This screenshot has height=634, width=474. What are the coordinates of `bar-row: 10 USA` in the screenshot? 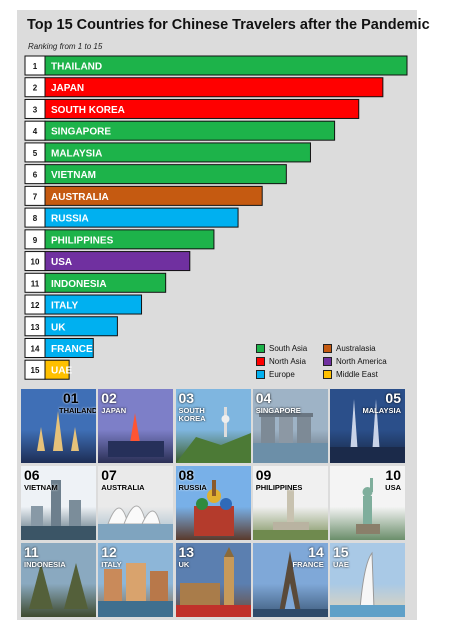 It's located at (107, 261).